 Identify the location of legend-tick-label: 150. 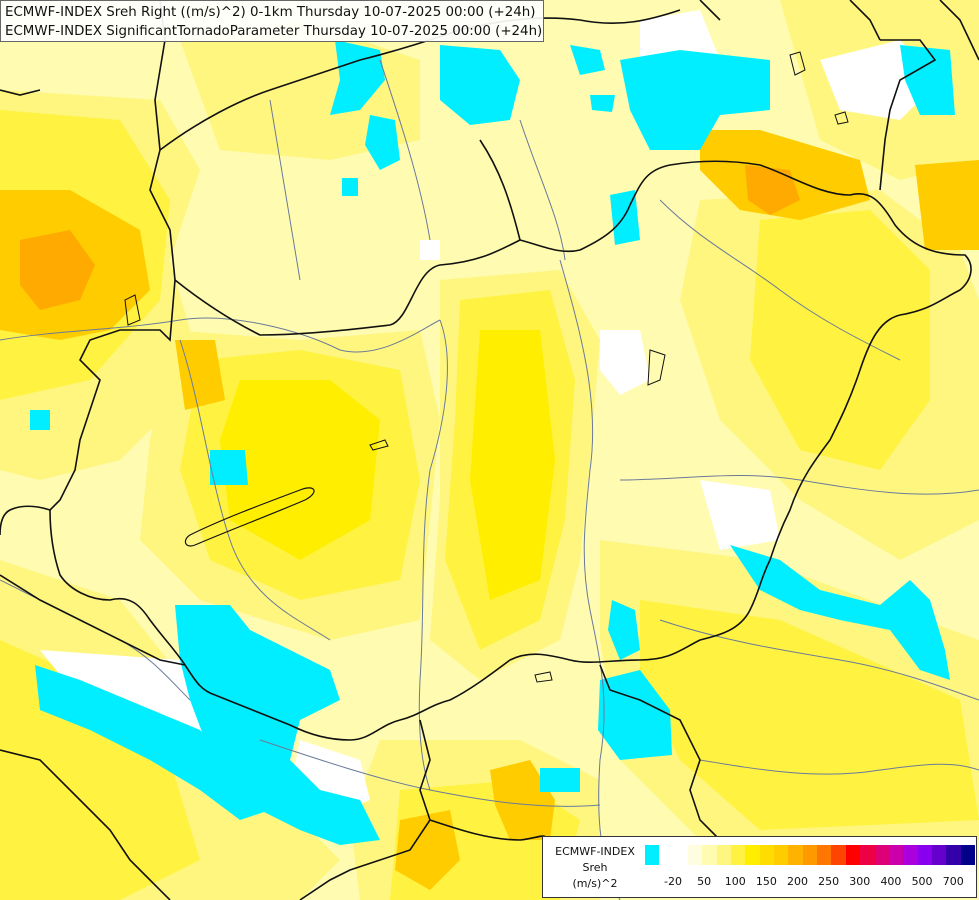
(766, 881).